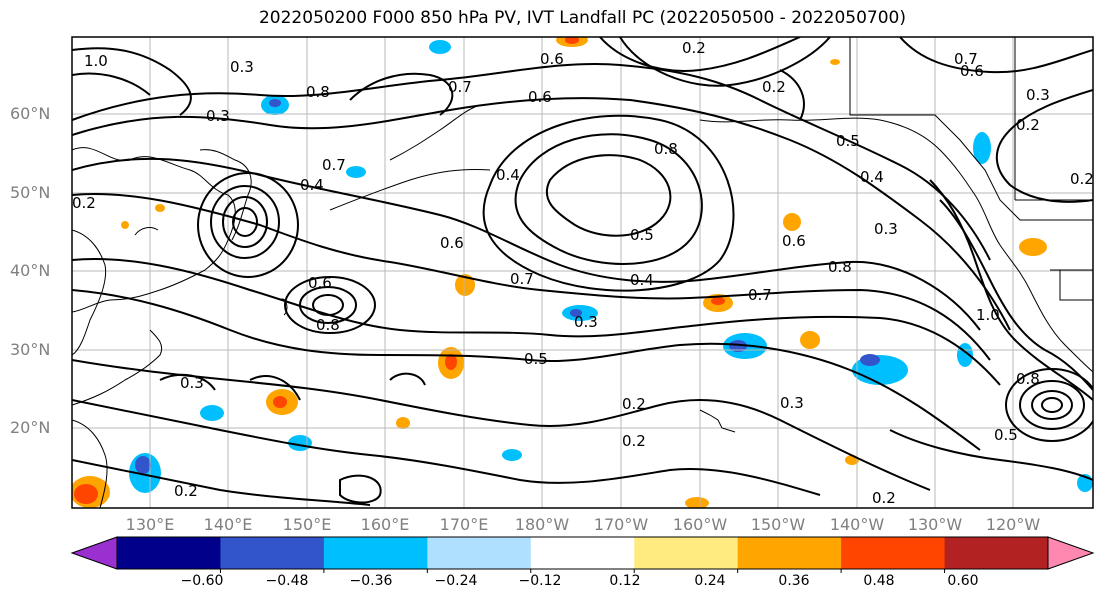 This screenshot has height=601, width=1105. What do you see at coordinates (794, 581) in the screenshot?
I see `colorbar-tick-label: 0.36` at bounding box center [794, 581].